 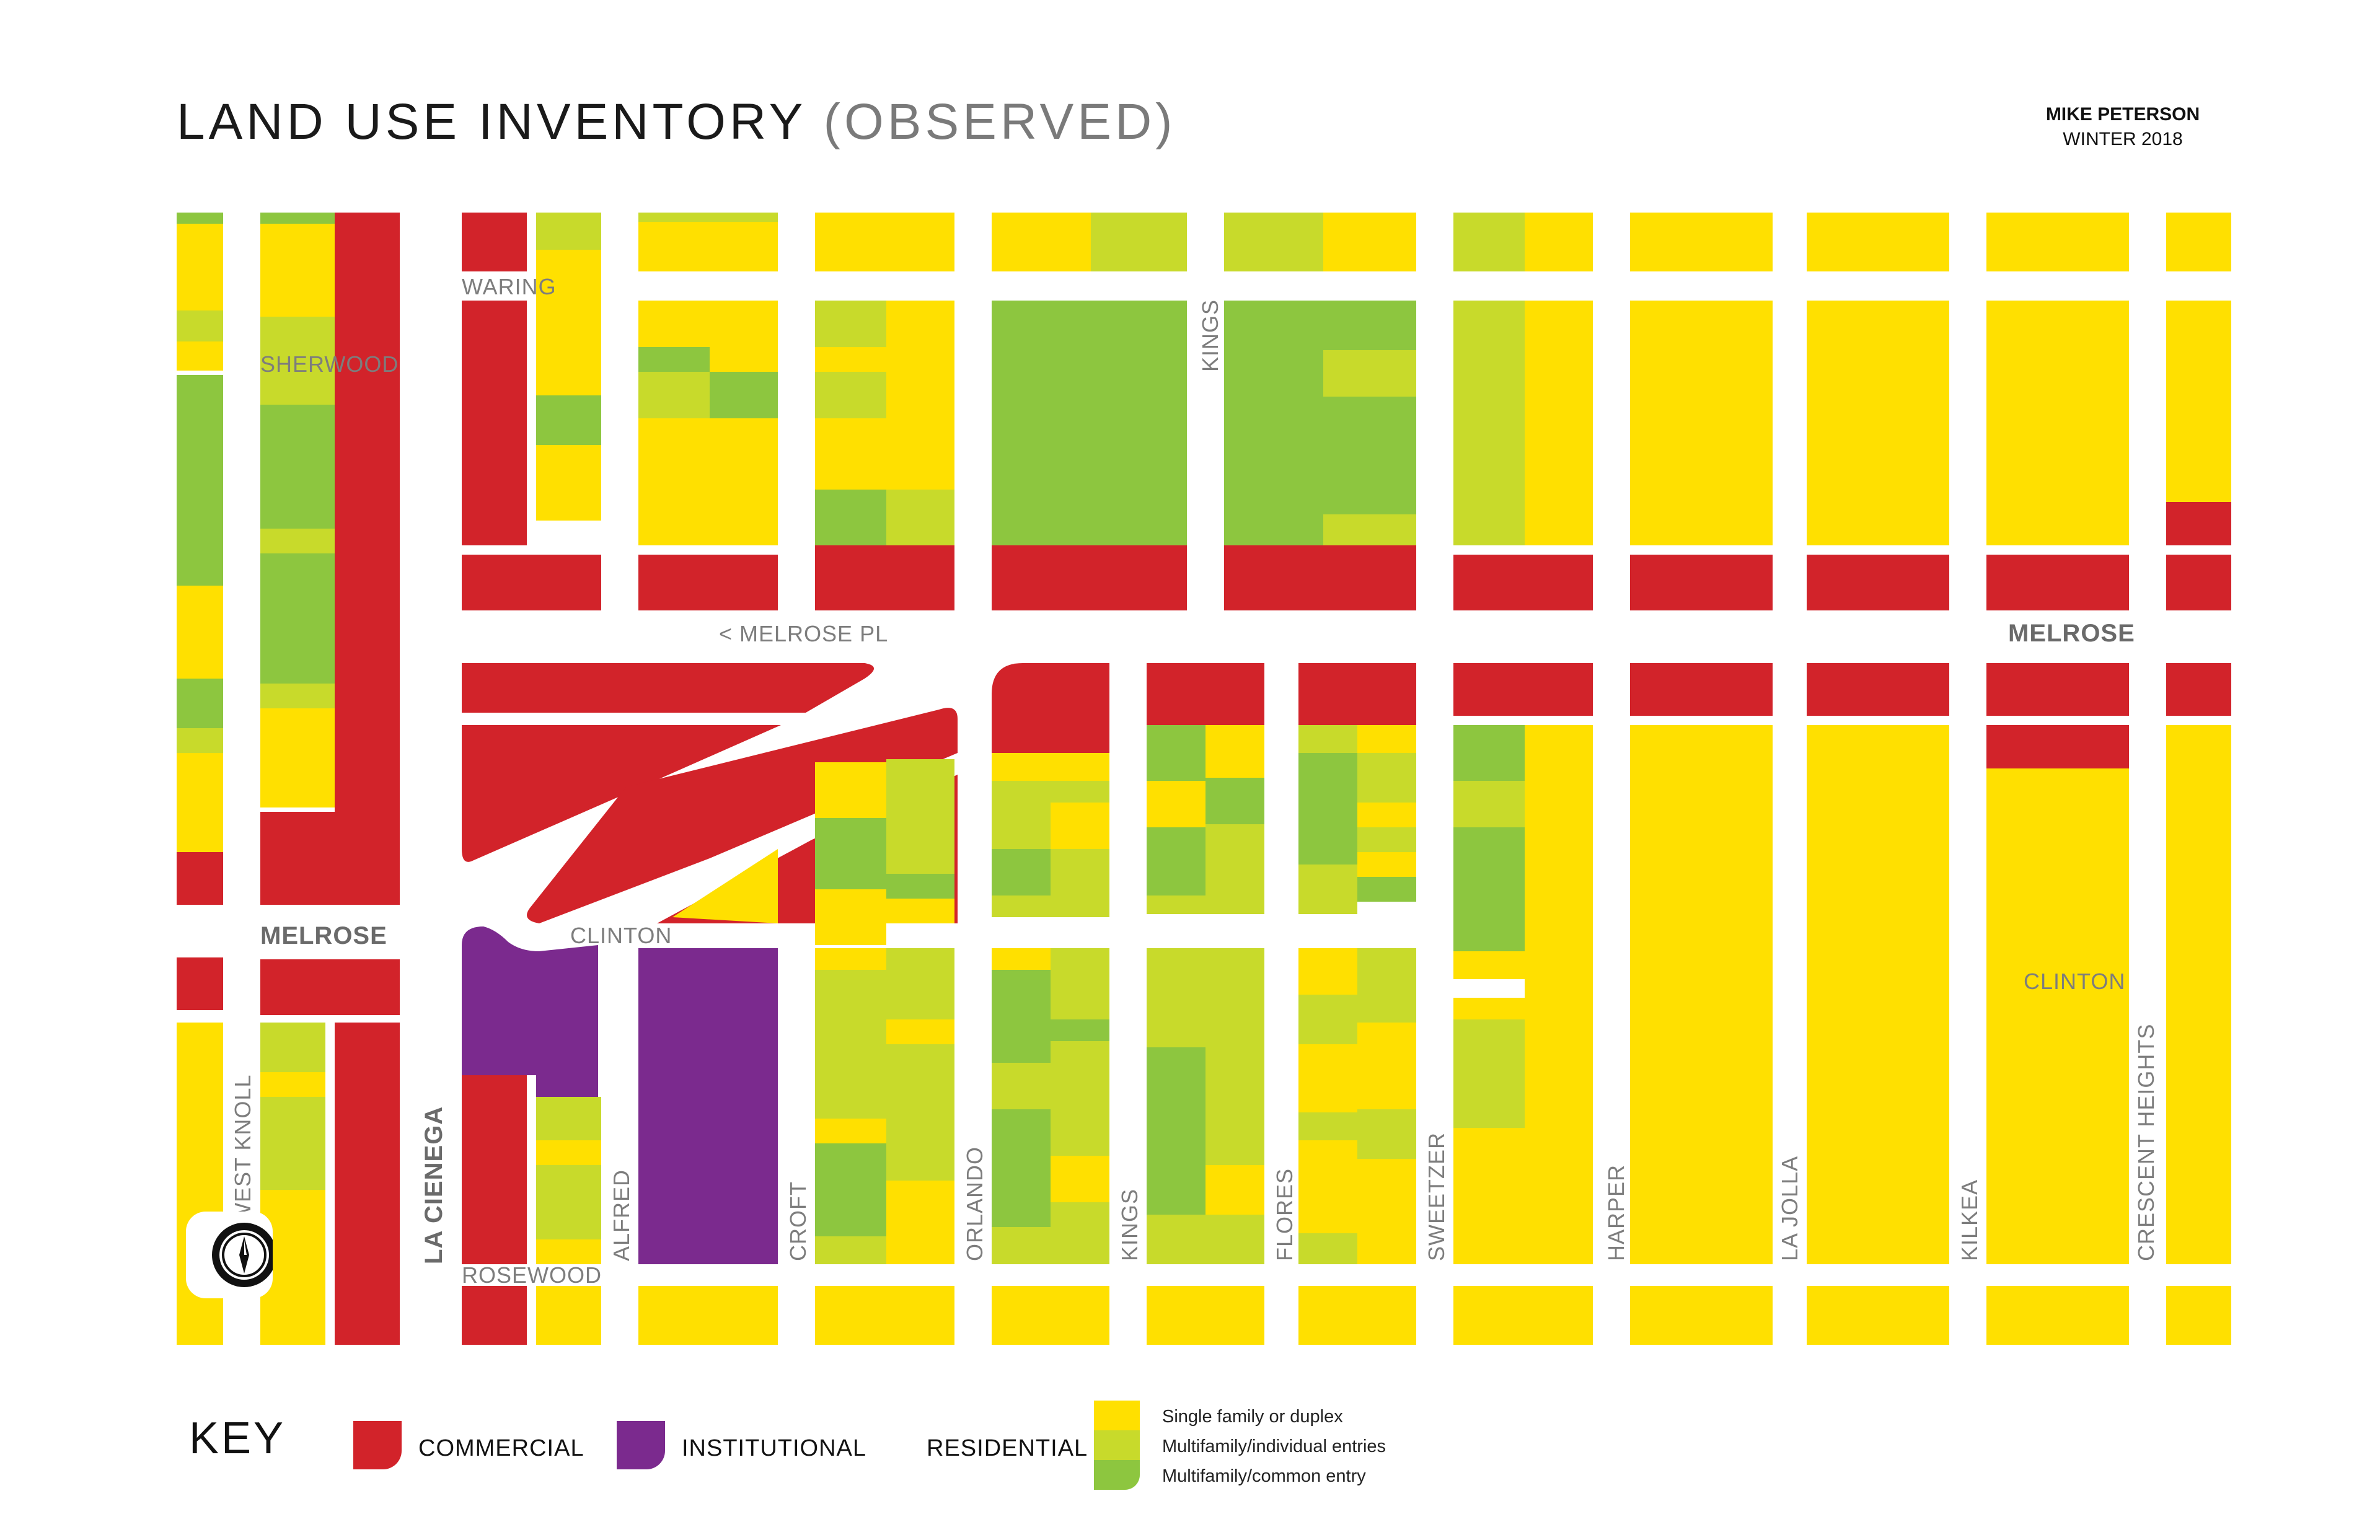 I want to click on west-strip-commercial, so click(x=200, y=983).